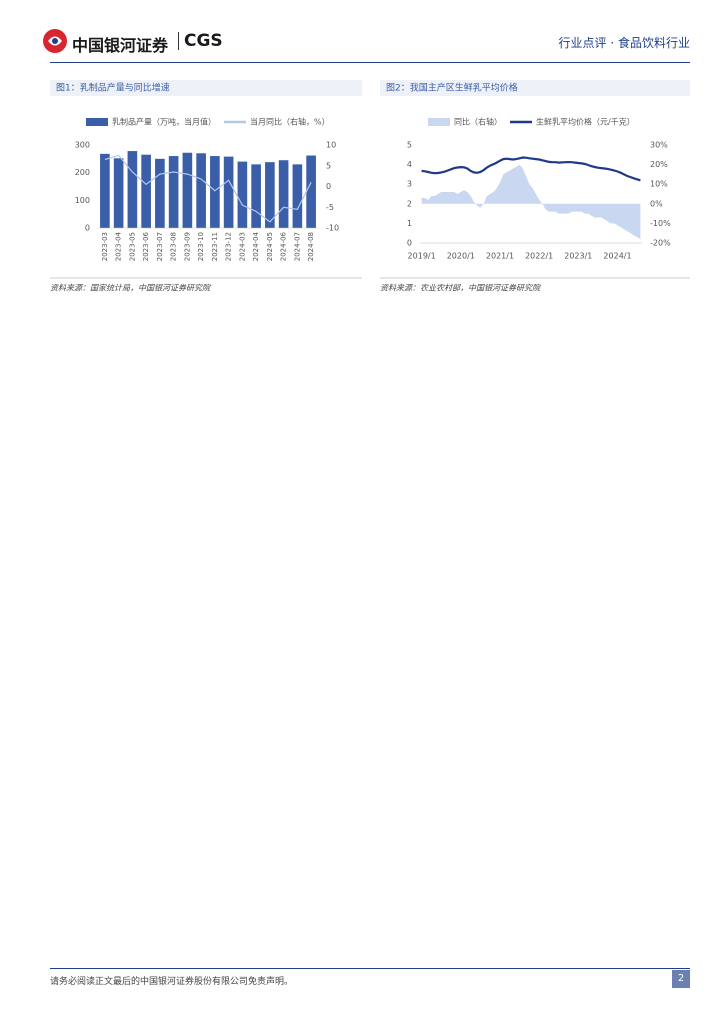 The height and width of the screenshot is (1024, 724). I want to click on brand: 中国银河证券, so click(120, 45).